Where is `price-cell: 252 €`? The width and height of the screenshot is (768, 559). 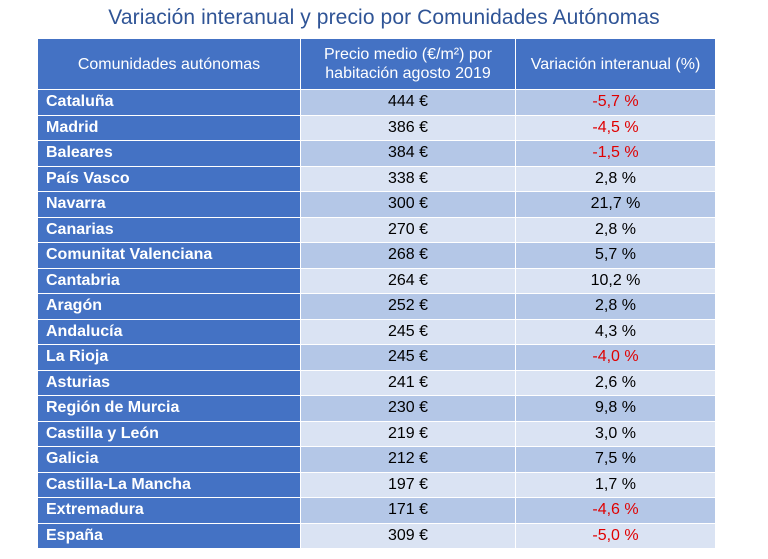
price-cell: 252 € is located at coordinates (408, 306).